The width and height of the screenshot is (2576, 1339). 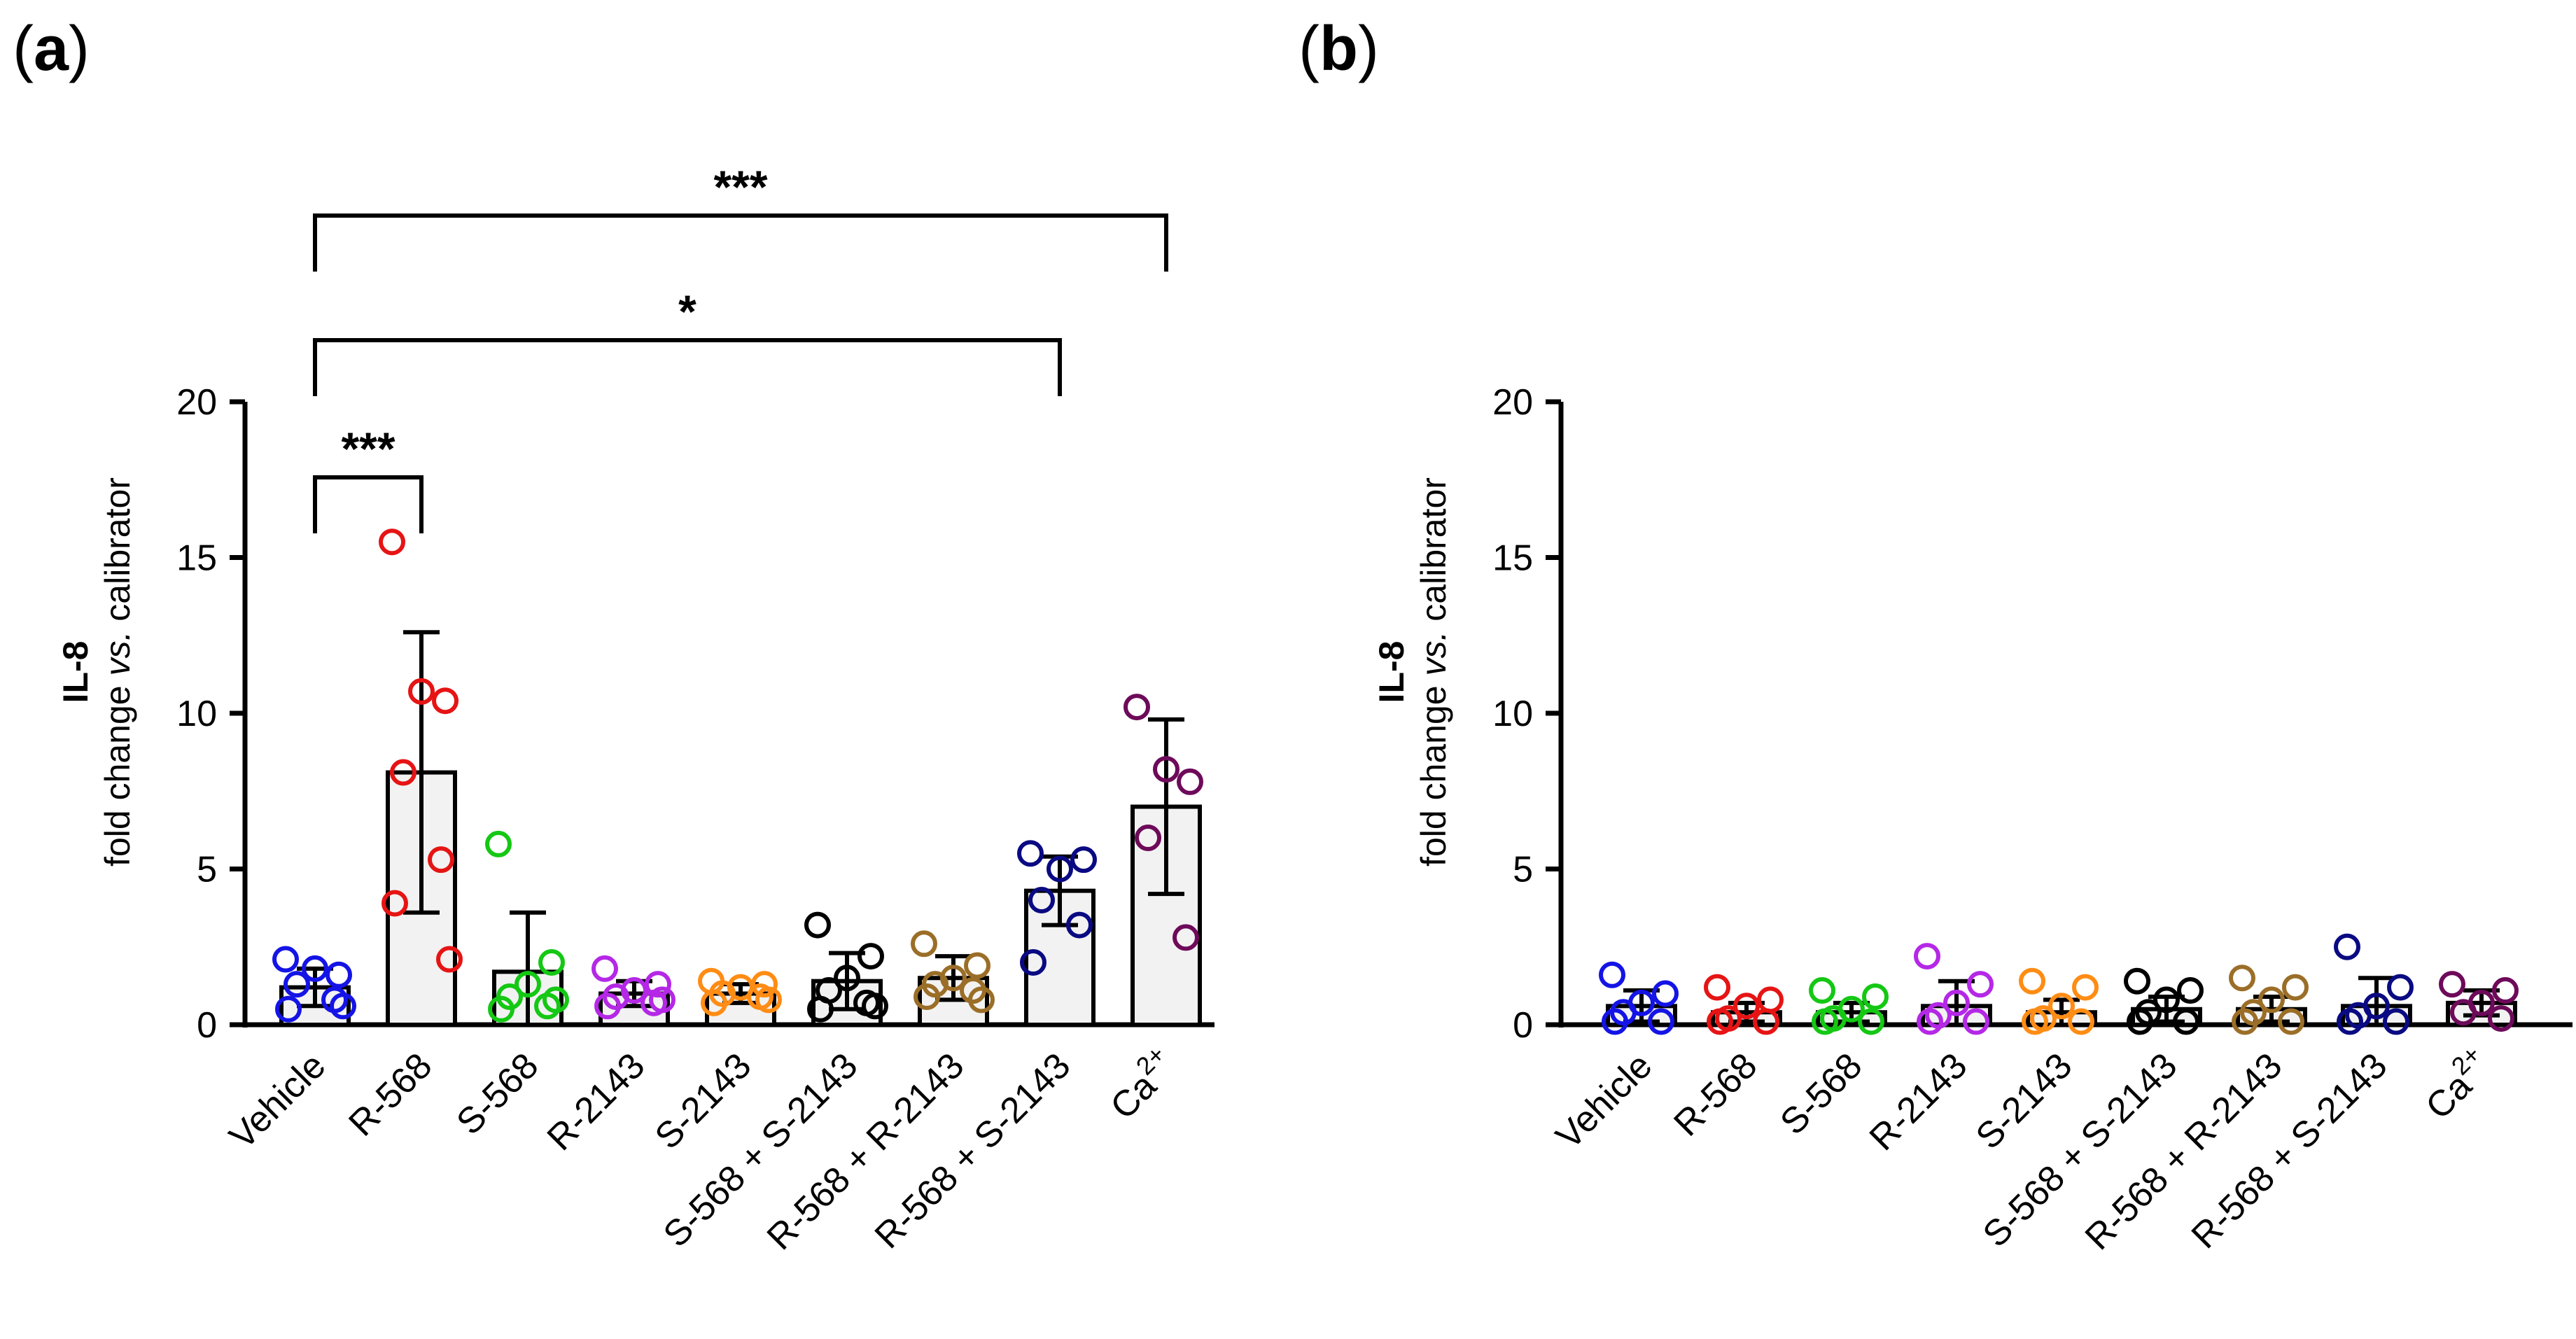 I want to click on y-tick-label: 5, so click(x=1523, y=870).